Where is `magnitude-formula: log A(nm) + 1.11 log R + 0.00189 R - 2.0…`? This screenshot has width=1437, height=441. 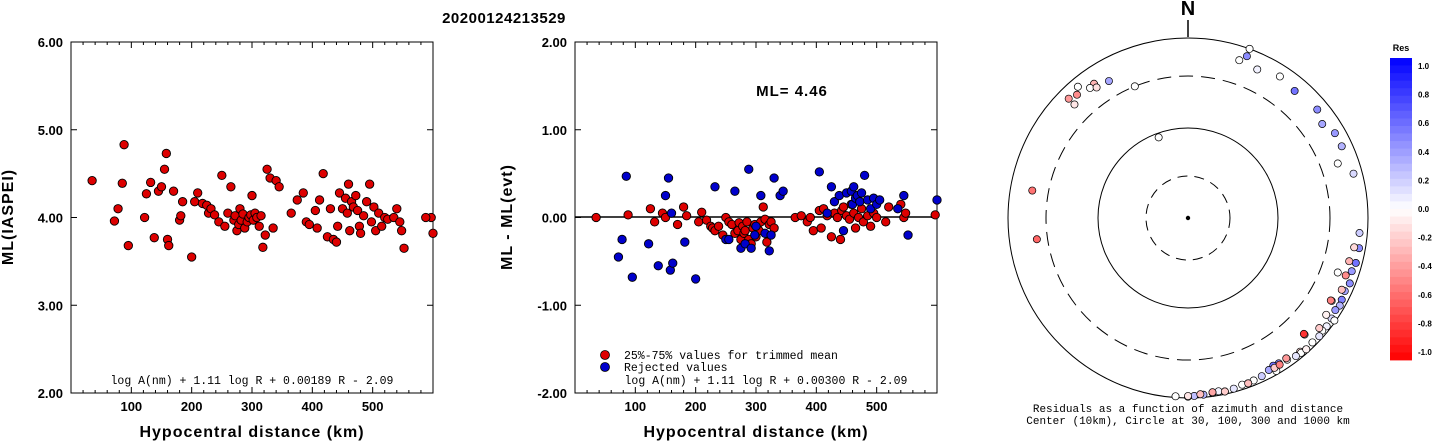 magnitude-formula: log A(nm) + 1.11 log R + 0.00189 R - 2.0… is located at coordinates (252, 381).